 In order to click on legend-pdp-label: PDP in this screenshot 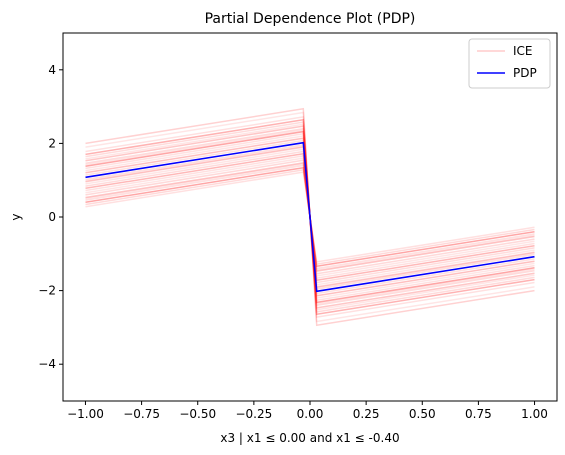, I will do `click(525, 73)`.